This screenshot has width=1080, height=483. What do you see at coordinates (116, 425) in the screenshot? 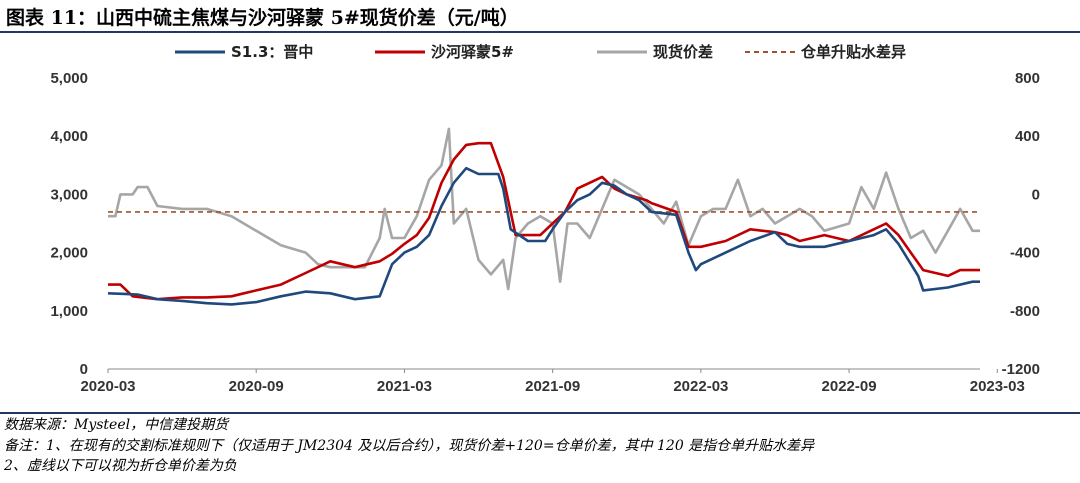
I see `source-note: 数据来源：Mysteel，中信建投期货` at bounding box center [116, 425].